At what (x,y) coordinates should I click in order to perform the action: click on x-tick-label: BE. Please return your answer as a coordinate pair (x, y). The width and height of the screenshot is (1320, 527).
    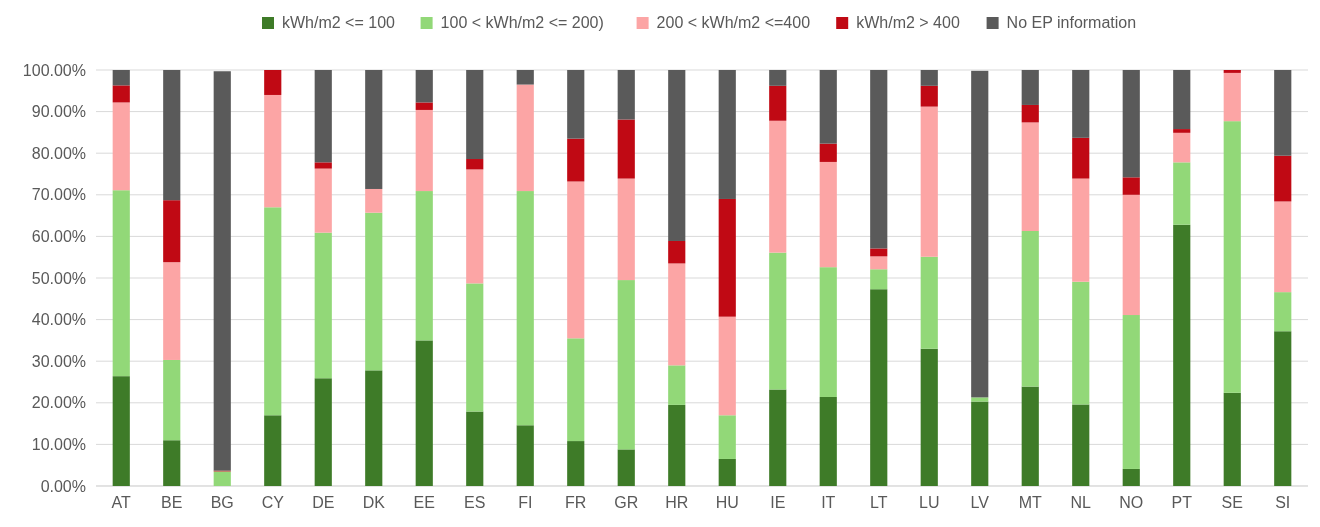
    Looking at the image, I should click on (172, 502).